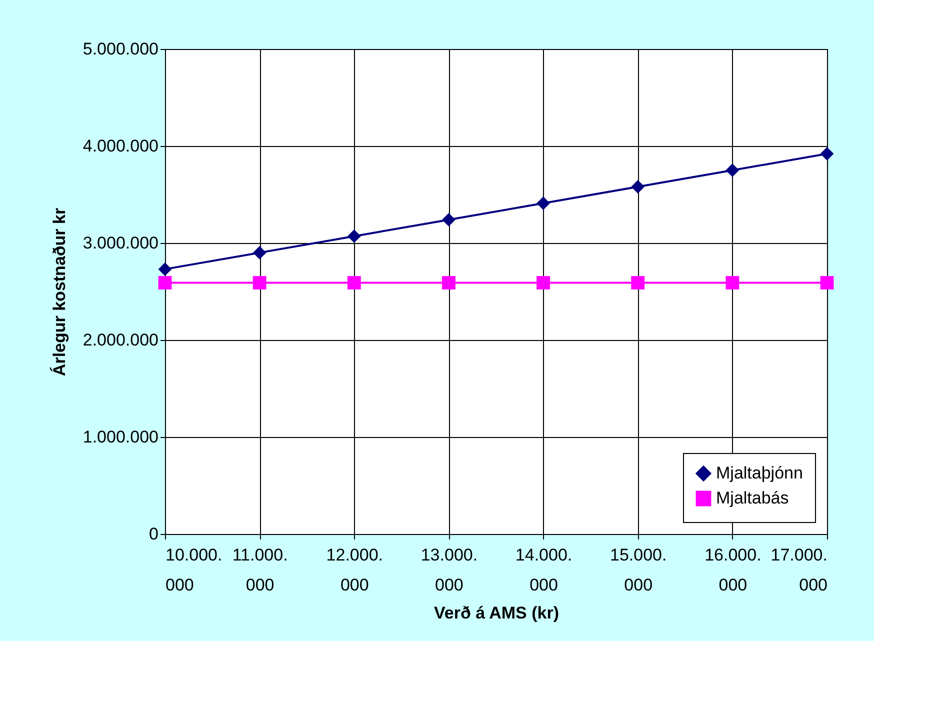  I want to click on x-tick-label: 13.000.000, so click(449, 570).